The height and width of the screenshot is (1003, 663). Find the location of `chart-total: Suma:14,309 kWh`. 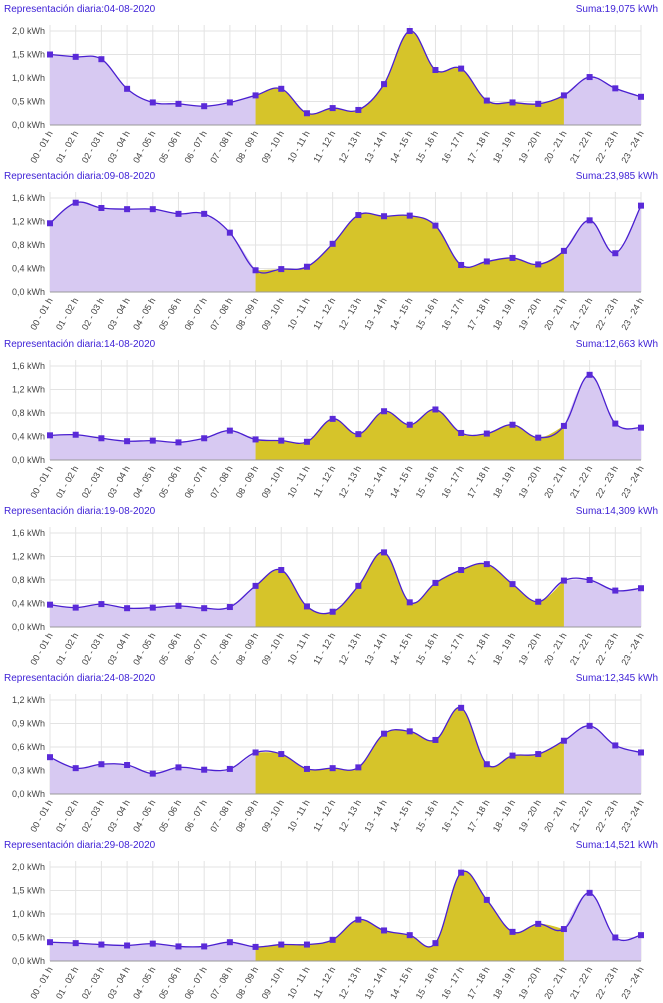

chart-total: Suma:14,309 kWh is located at coordinates (616, 511).